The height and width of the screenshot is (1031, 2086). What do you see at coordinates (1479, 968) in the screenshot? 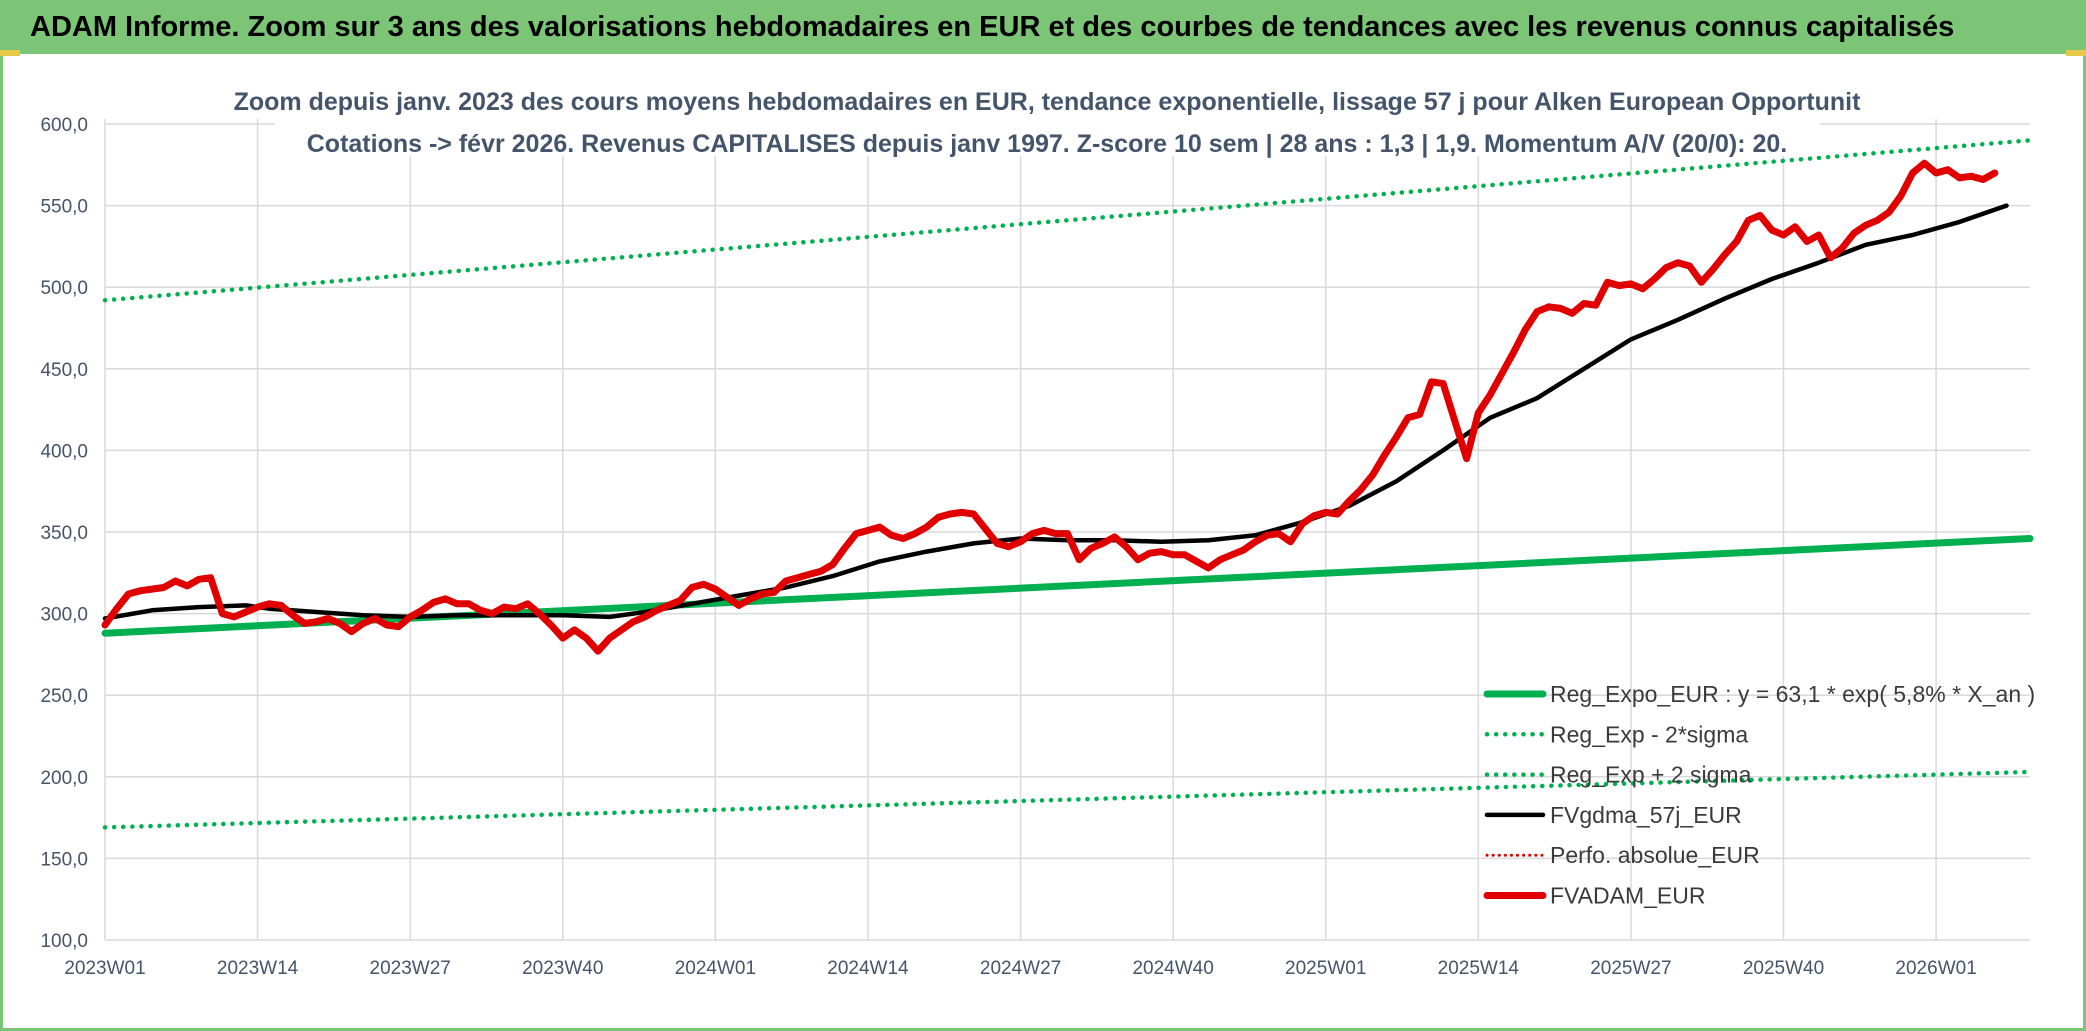
I see `x-tick-label: 2025W14` at bounding box center [1479, 968].